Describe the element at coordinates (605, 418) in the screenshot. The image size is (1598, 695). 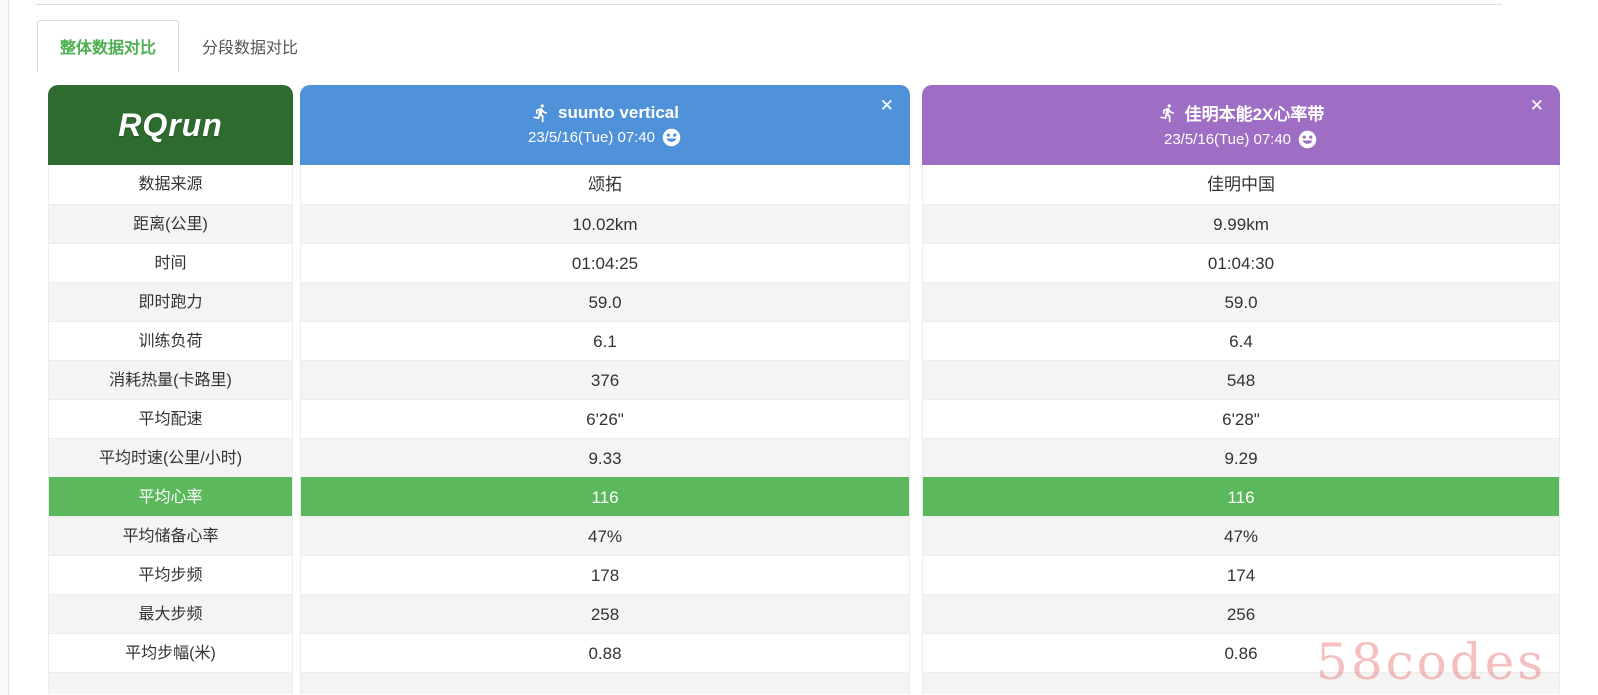
I see `cell-value: 6'26"` at that location.